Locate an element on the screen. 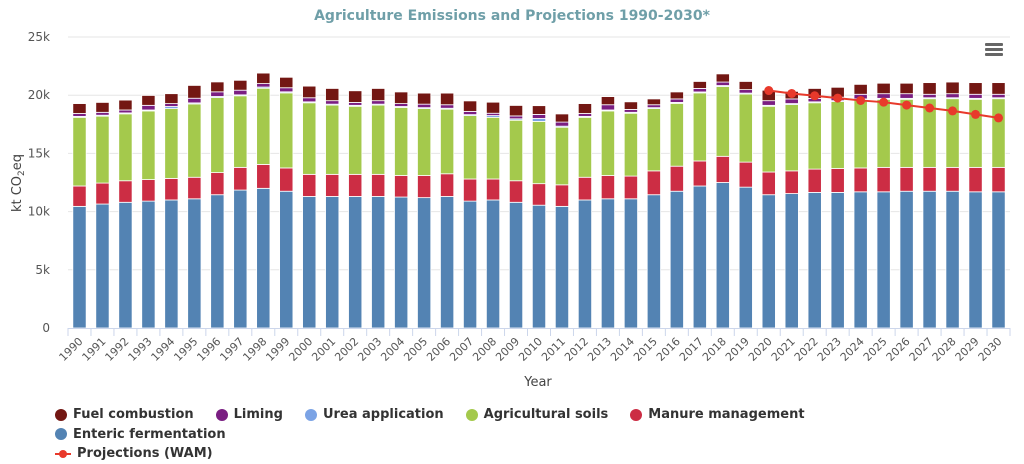 The image size is (1024, 464). legend-item-agricultural-soils: Agricultural soils is located at coordinates (536, 414).